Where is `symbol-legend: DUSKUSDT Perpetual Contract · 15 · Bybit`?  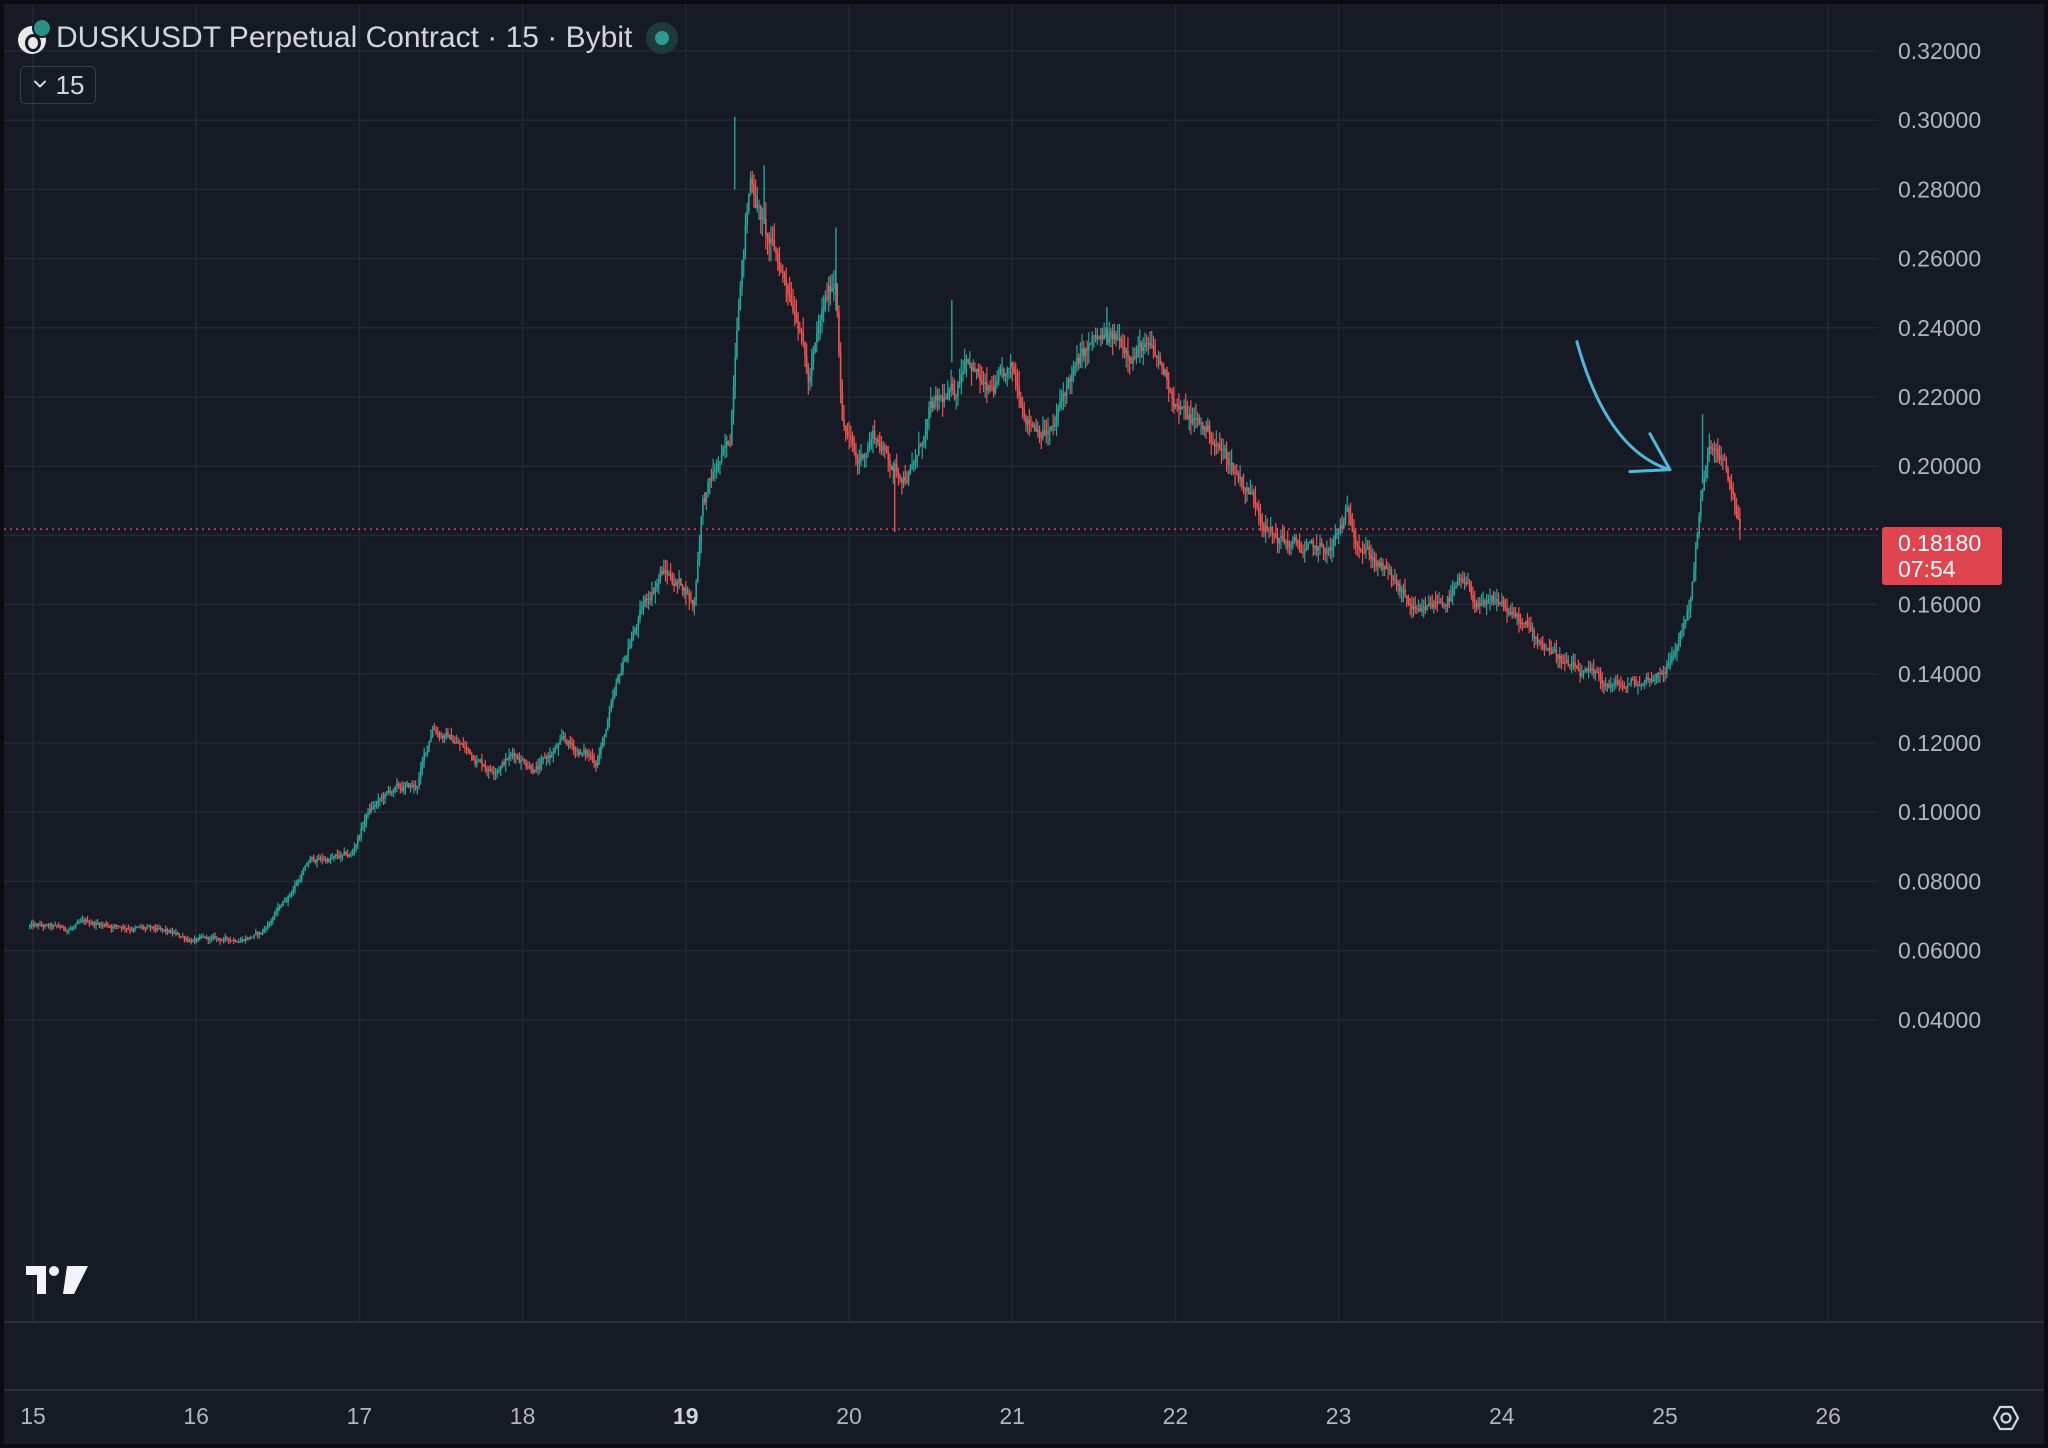
symbol-legend: DUSKUSDT Perpetual Contract · 15 · Bybit is located at coordinates (348, 38).